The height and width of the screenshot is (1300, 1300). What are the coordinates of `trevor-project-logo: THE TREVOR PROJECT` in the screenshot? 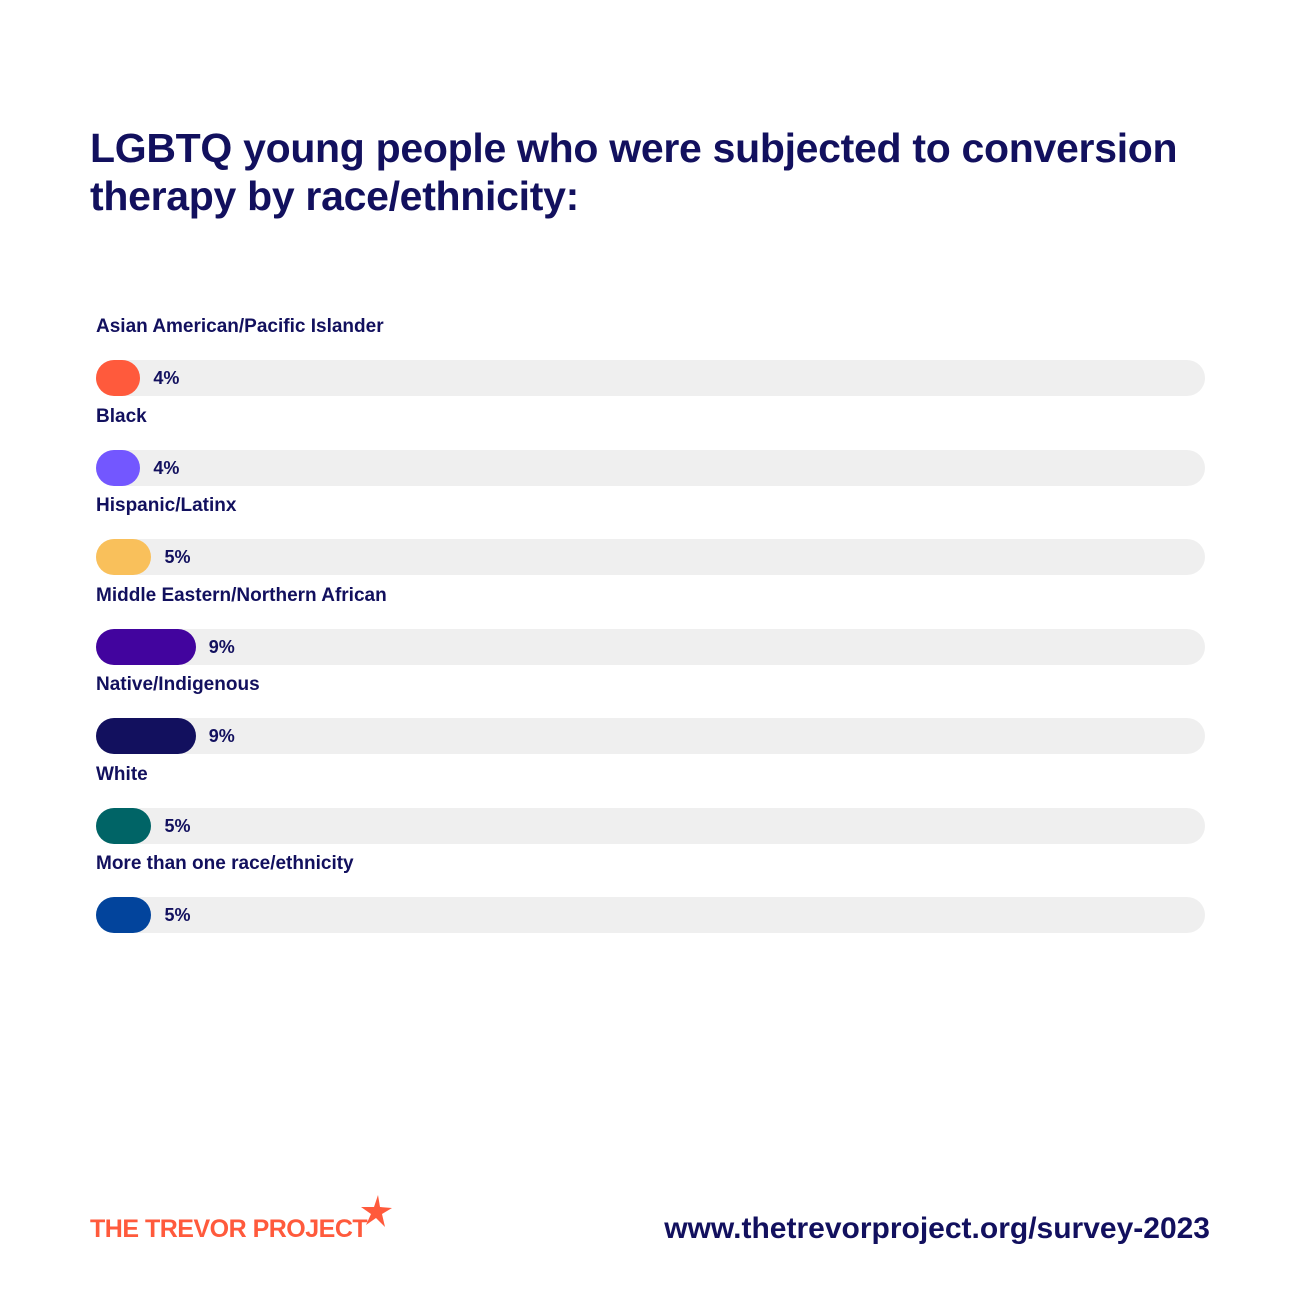 It's located at (245, 1220).